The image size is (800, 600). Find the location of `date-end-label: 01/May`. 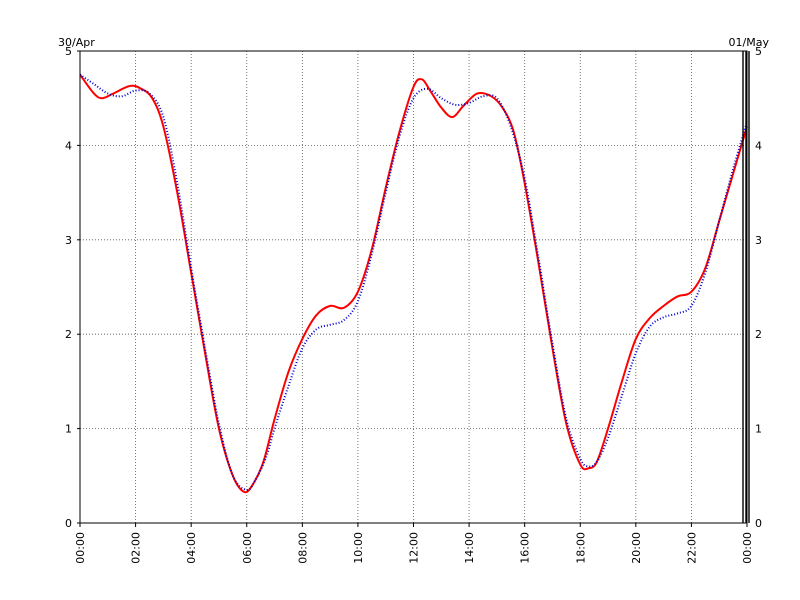

date-end-label: 01/May is located at coordinates (749, 42).